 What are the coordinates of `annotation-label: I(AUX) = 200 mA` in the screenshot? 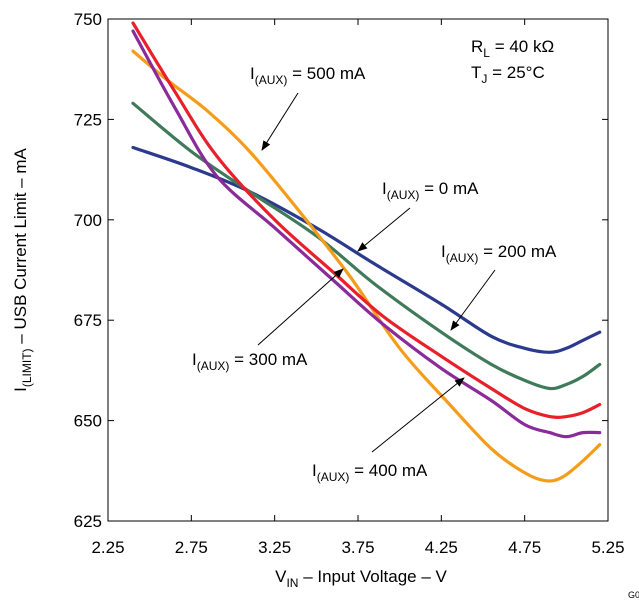 It's located at (499, 253).